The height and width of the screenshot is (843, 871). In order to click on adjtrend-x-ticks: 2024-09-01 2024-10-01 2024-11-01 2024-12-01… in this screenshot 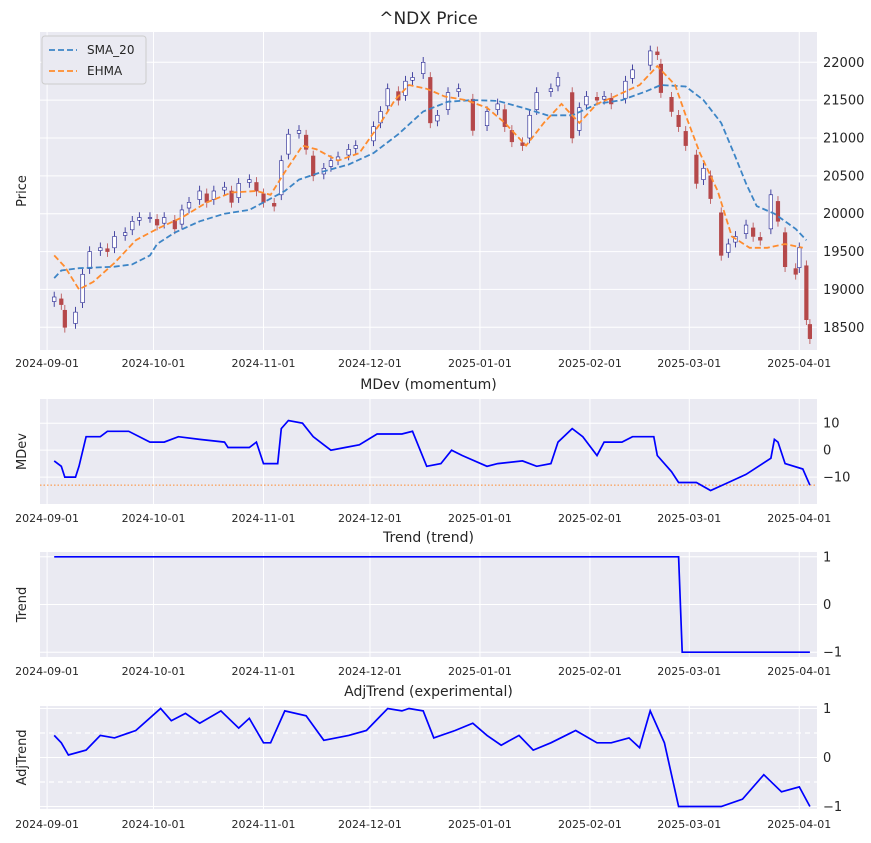, I will do `click(423, 824)`.